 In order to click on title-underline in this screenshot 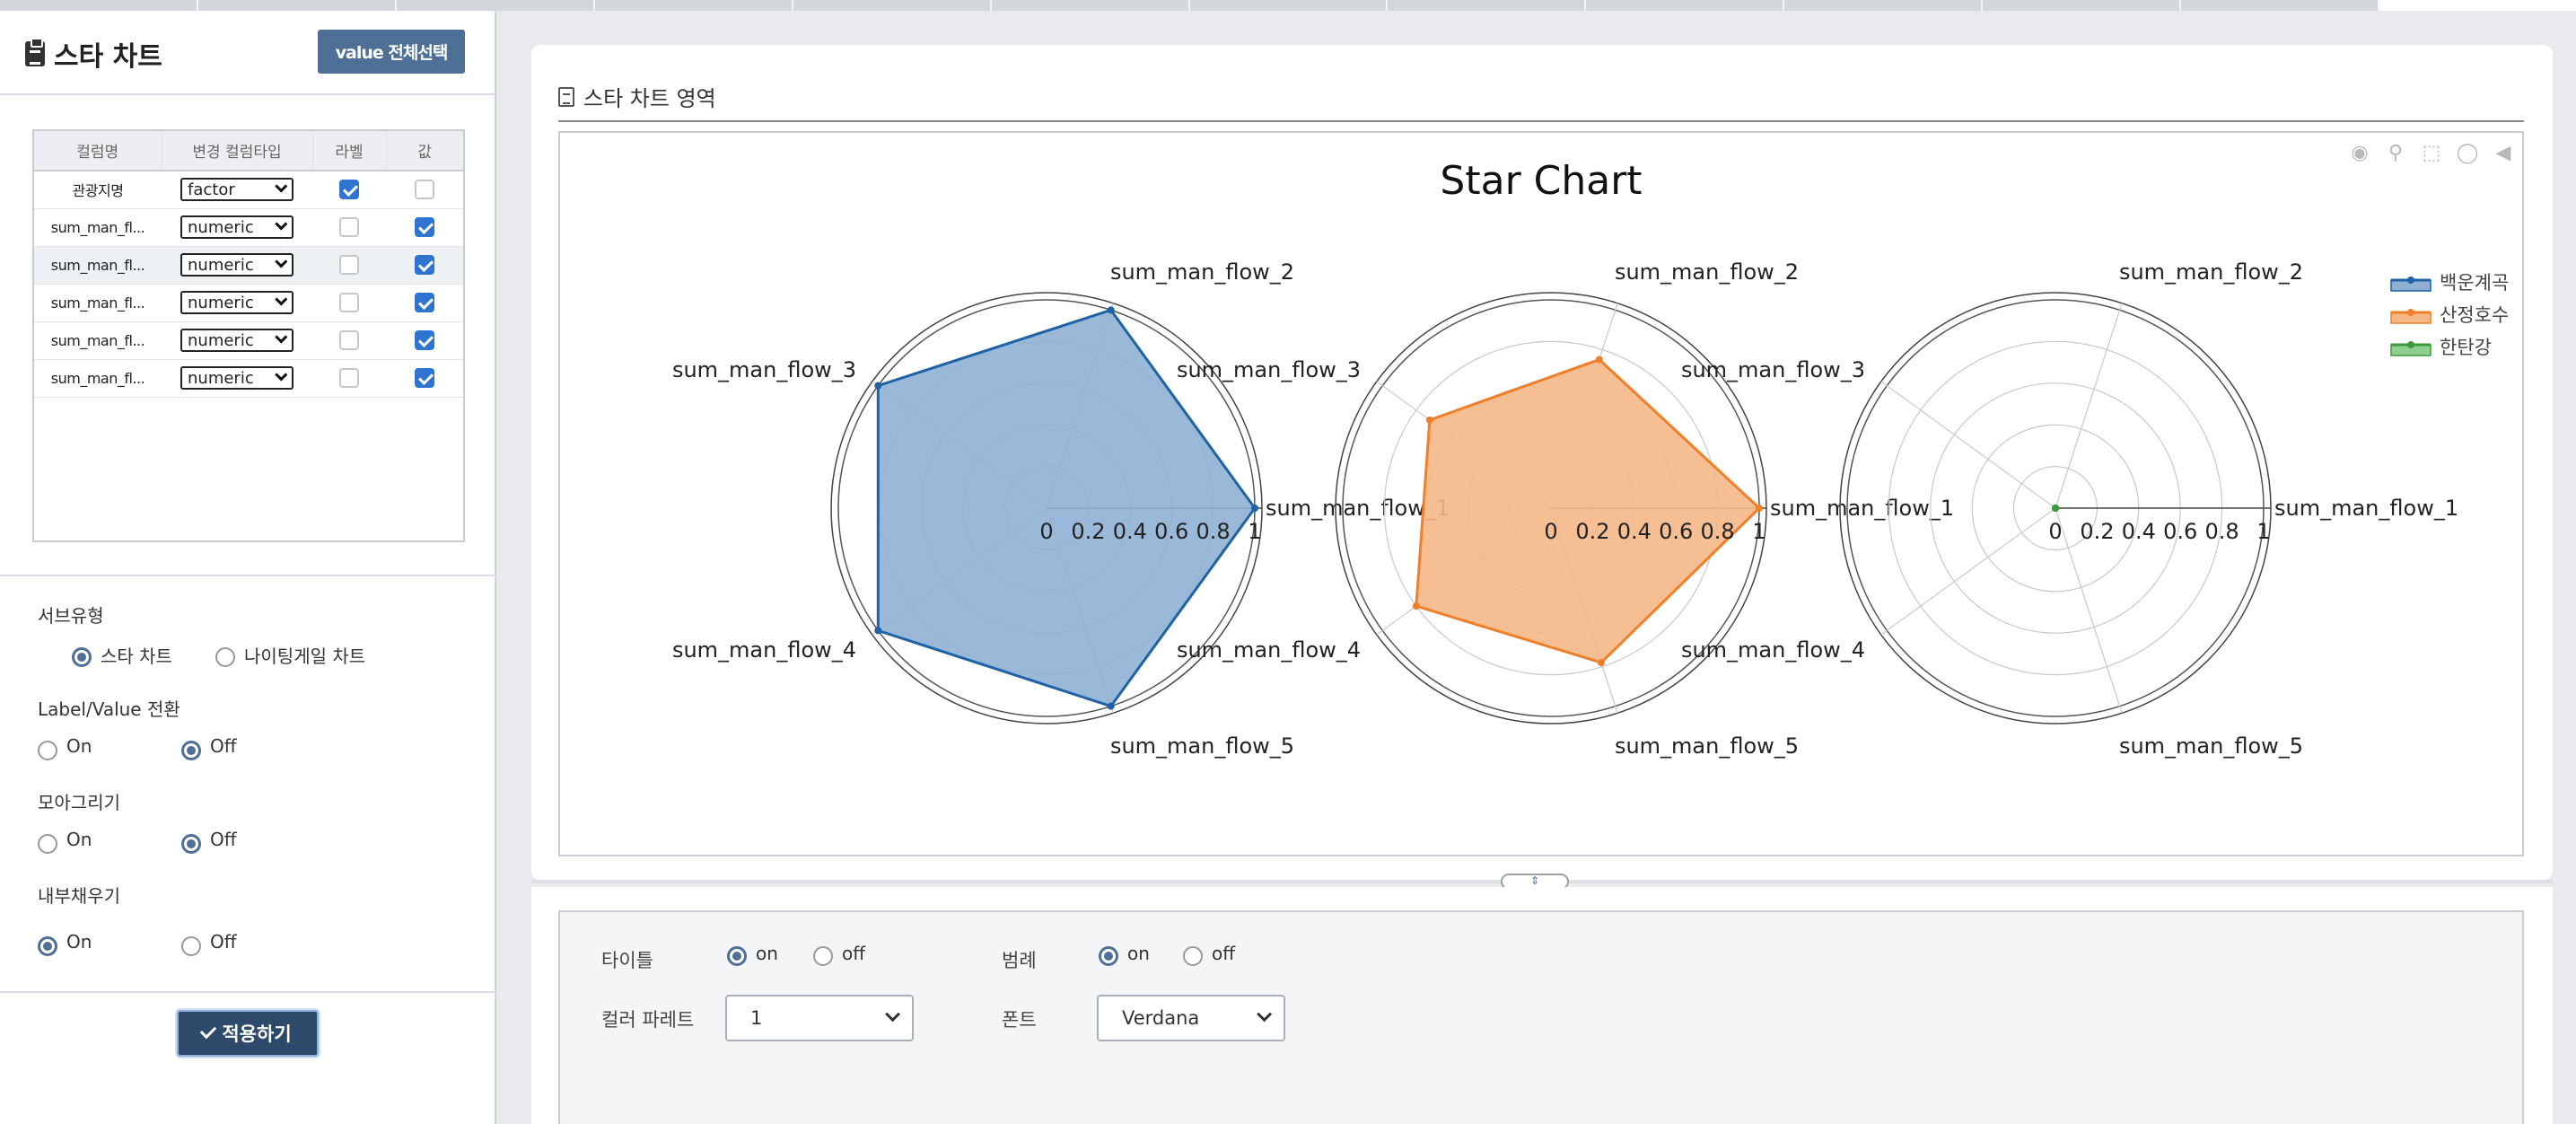, I will do `click(1541, 121)`.